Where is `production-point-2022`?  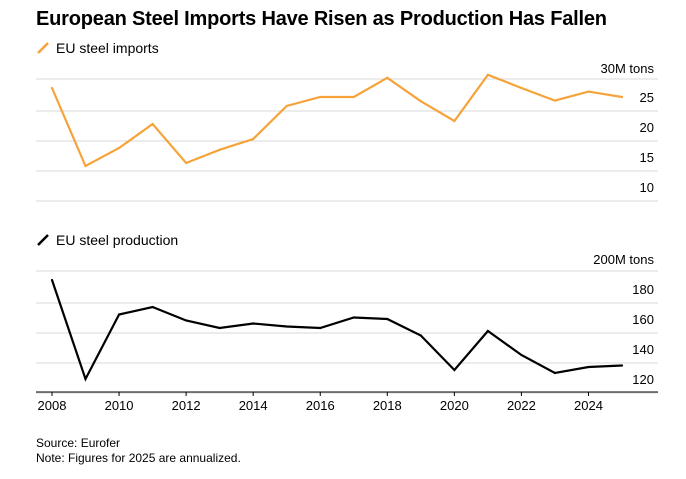 production-point-2022 is located at coordinates (521, 355).